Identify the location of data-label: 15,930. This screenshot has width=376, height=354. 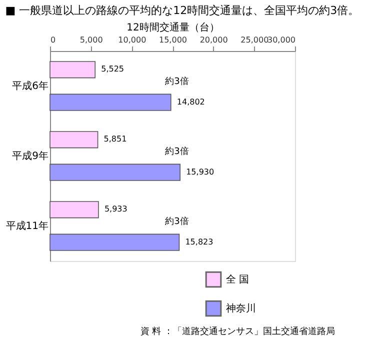
(200, 171).